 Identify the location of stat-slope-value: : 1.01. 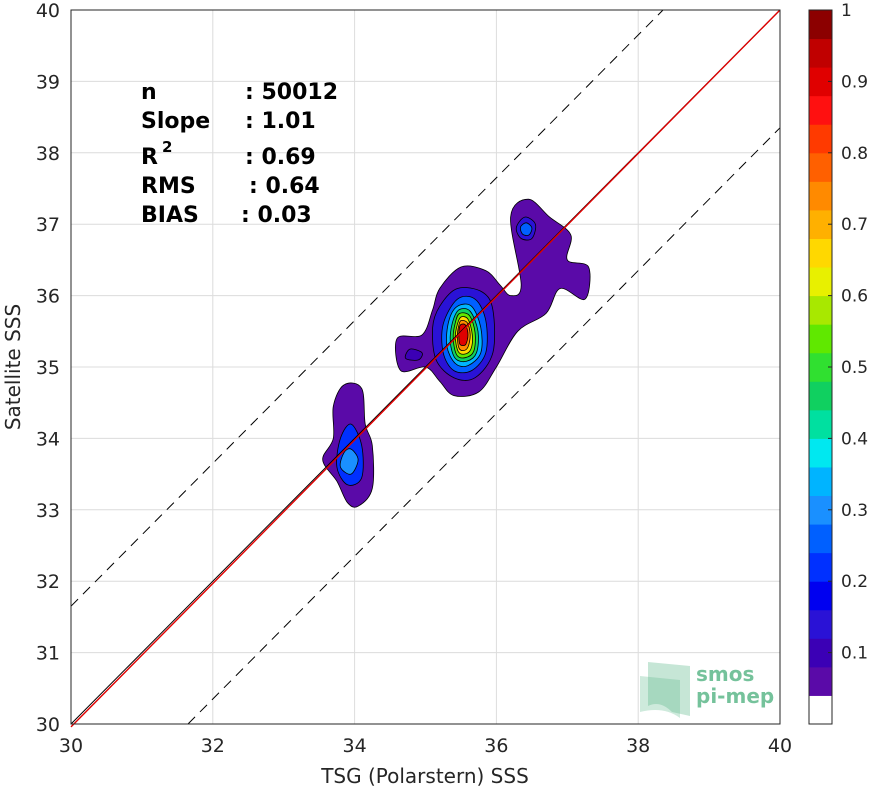
(280, 121).